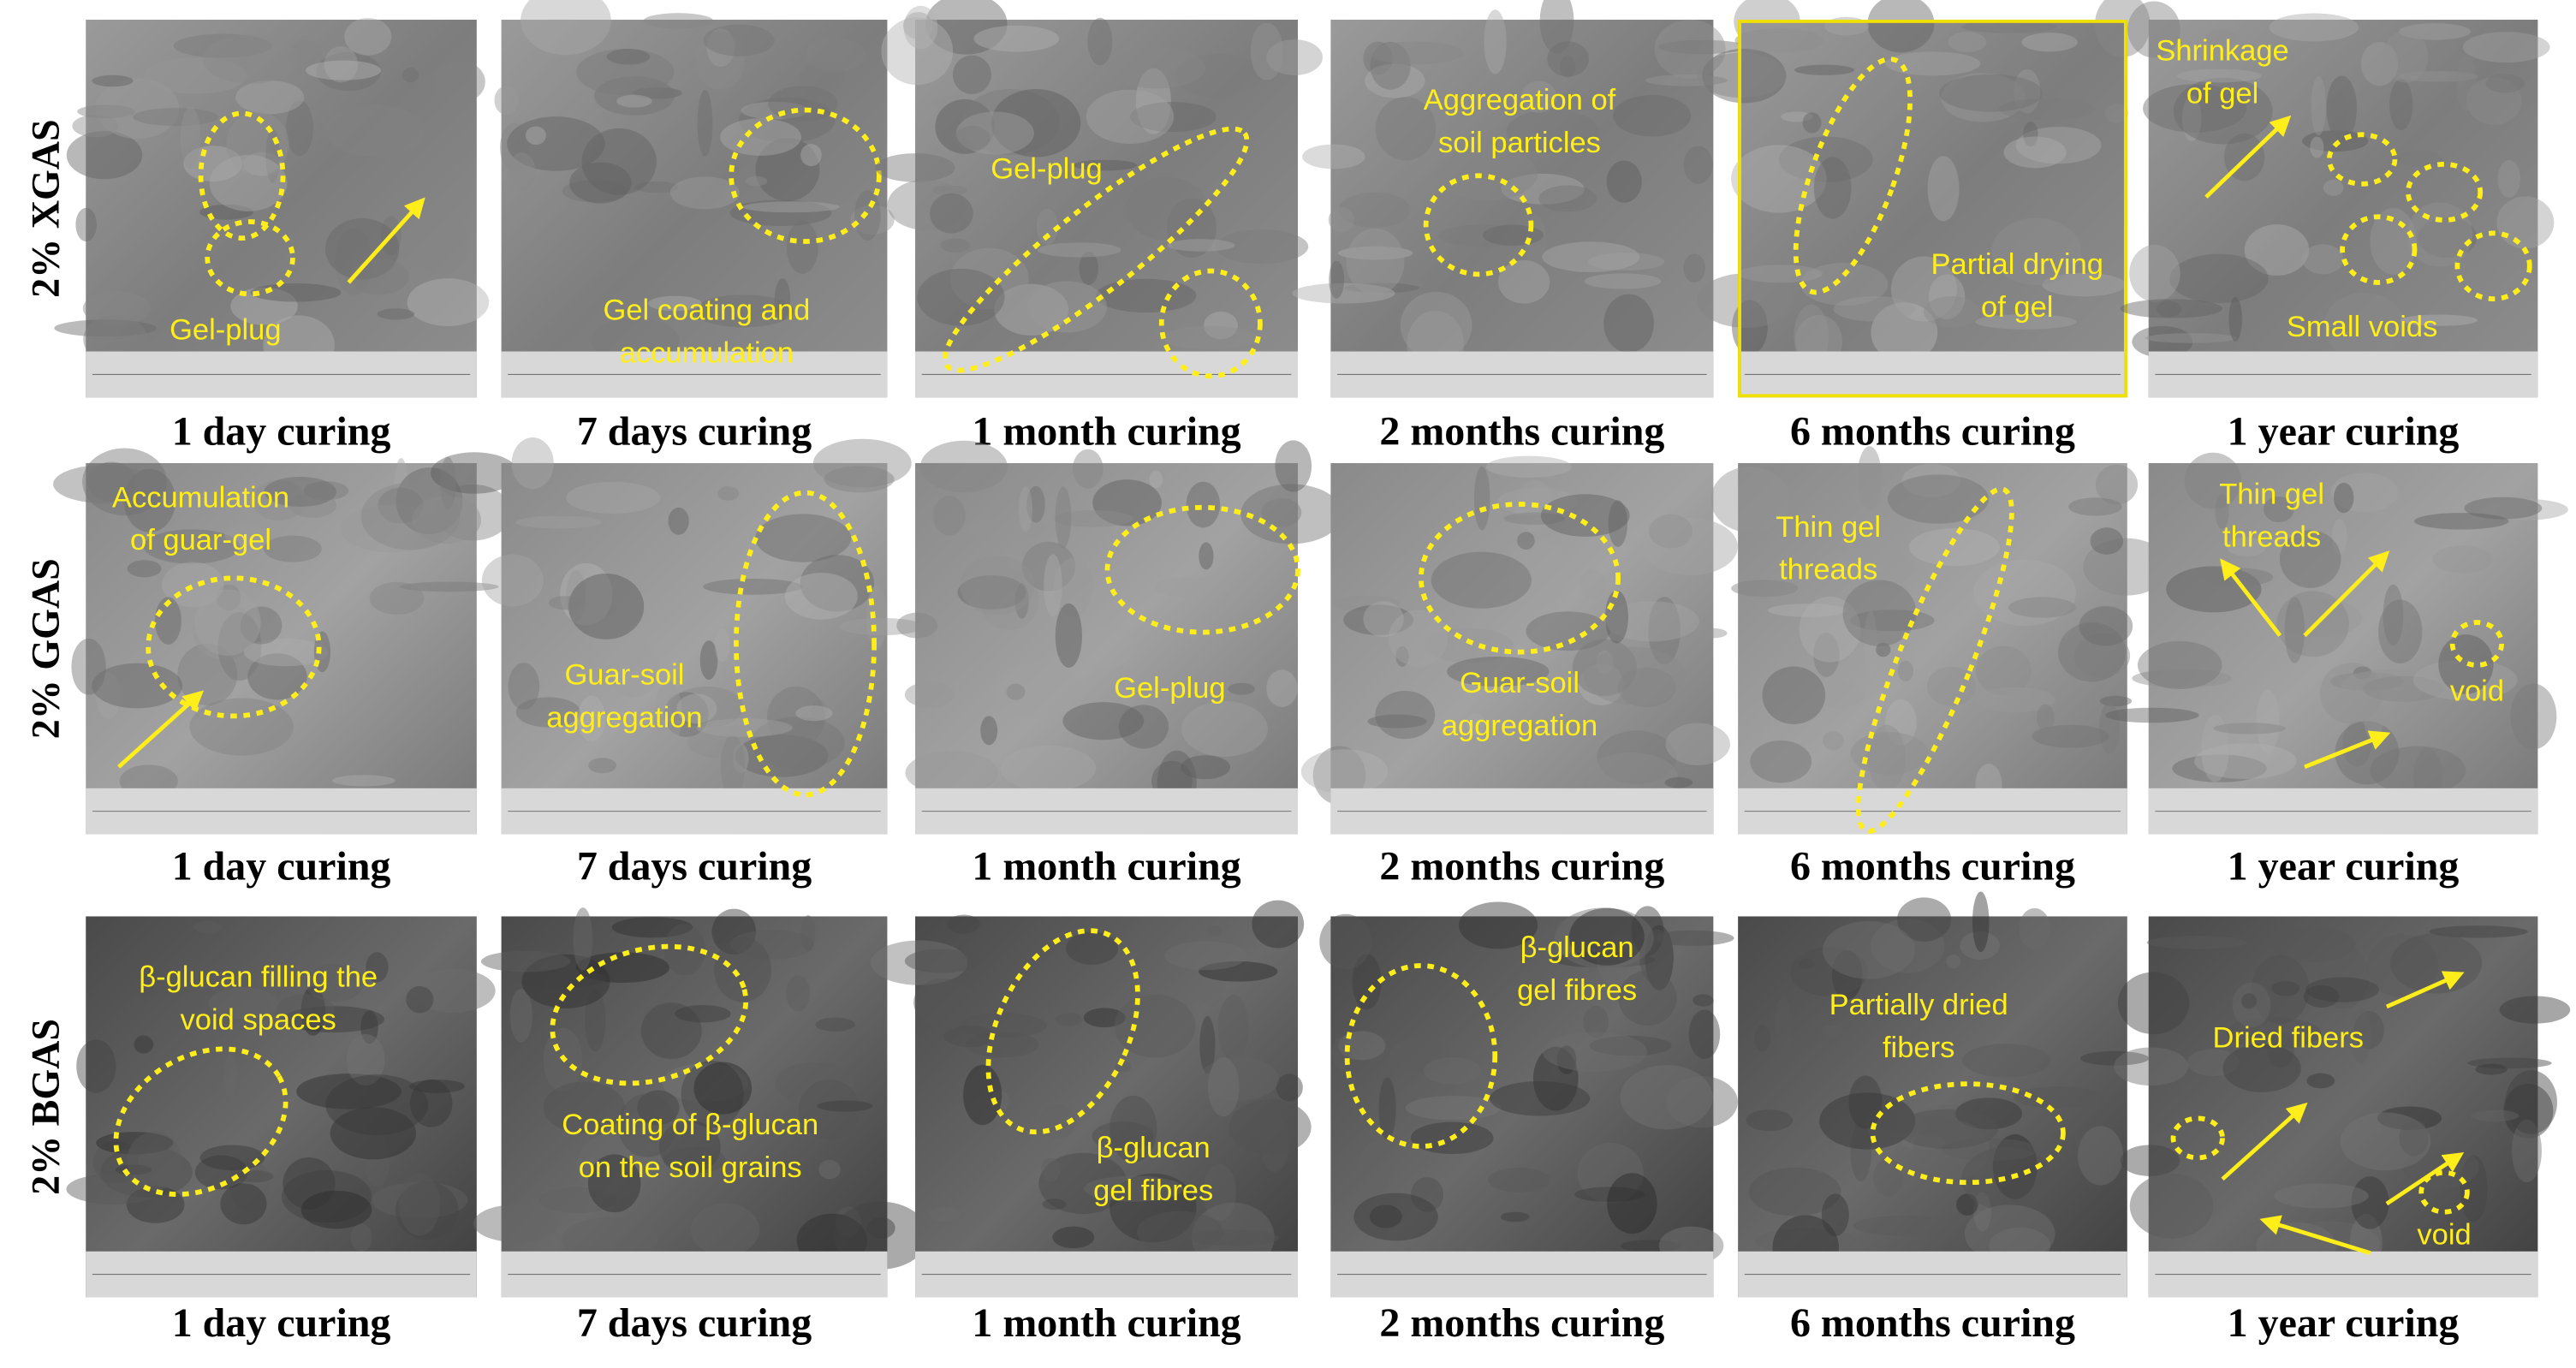  What do you see at coordinates (1933, 431) in the screenshot?
I see `panel-caption: 6 months curing` at bounding box center [1933, 431].